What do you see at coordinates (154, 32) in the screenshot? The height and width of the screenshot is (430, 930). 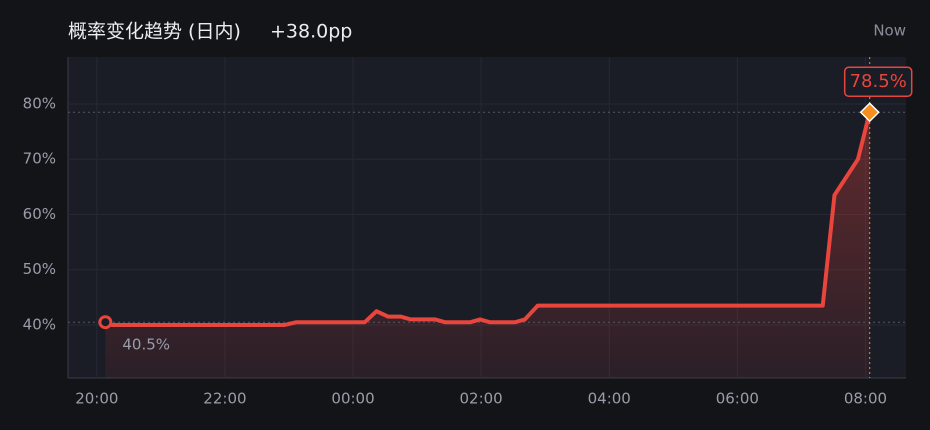 I see `chart-title: 概率变化趋势 (日内)` at bounding box center [154, 32].